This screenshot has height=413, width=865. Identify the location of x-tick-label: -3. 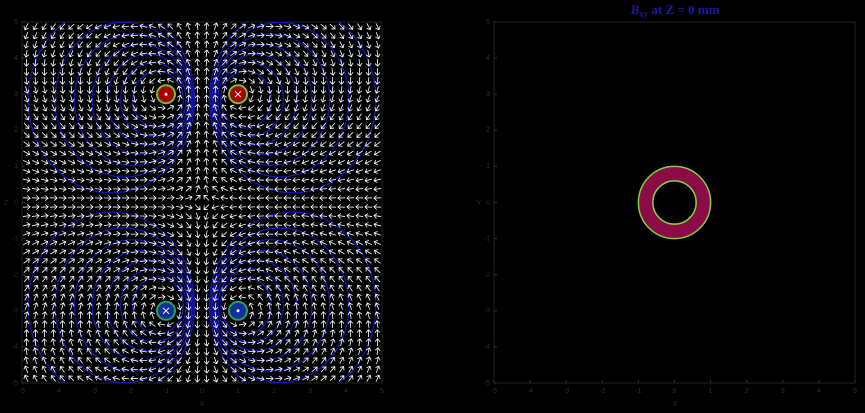
(566, 391).